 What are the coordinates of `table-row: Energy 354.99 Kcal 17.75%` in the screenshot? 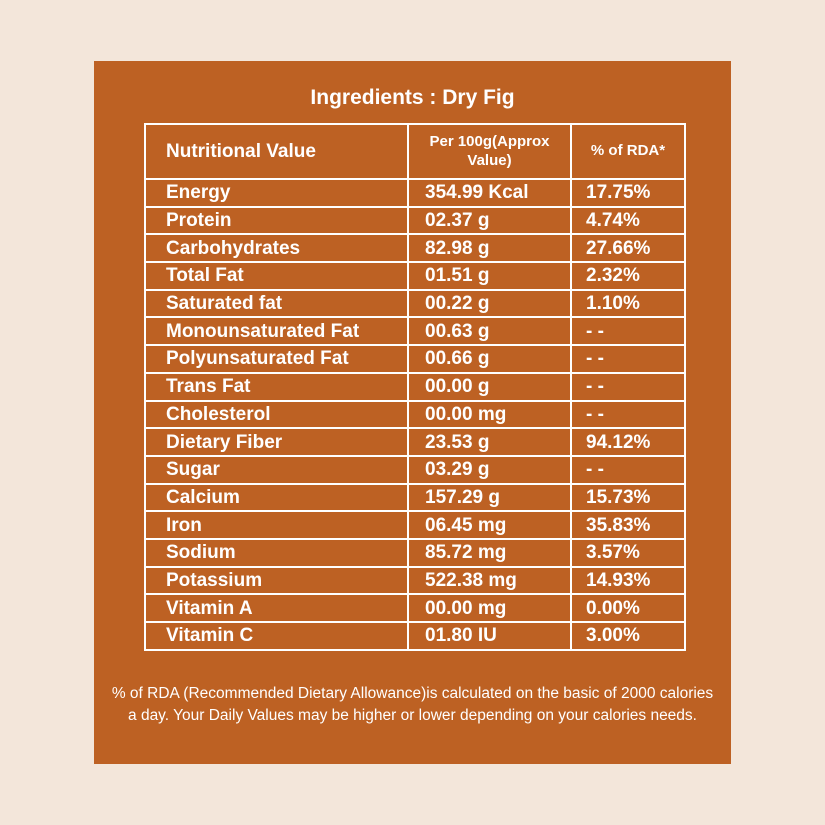 It's located at (415, 193).